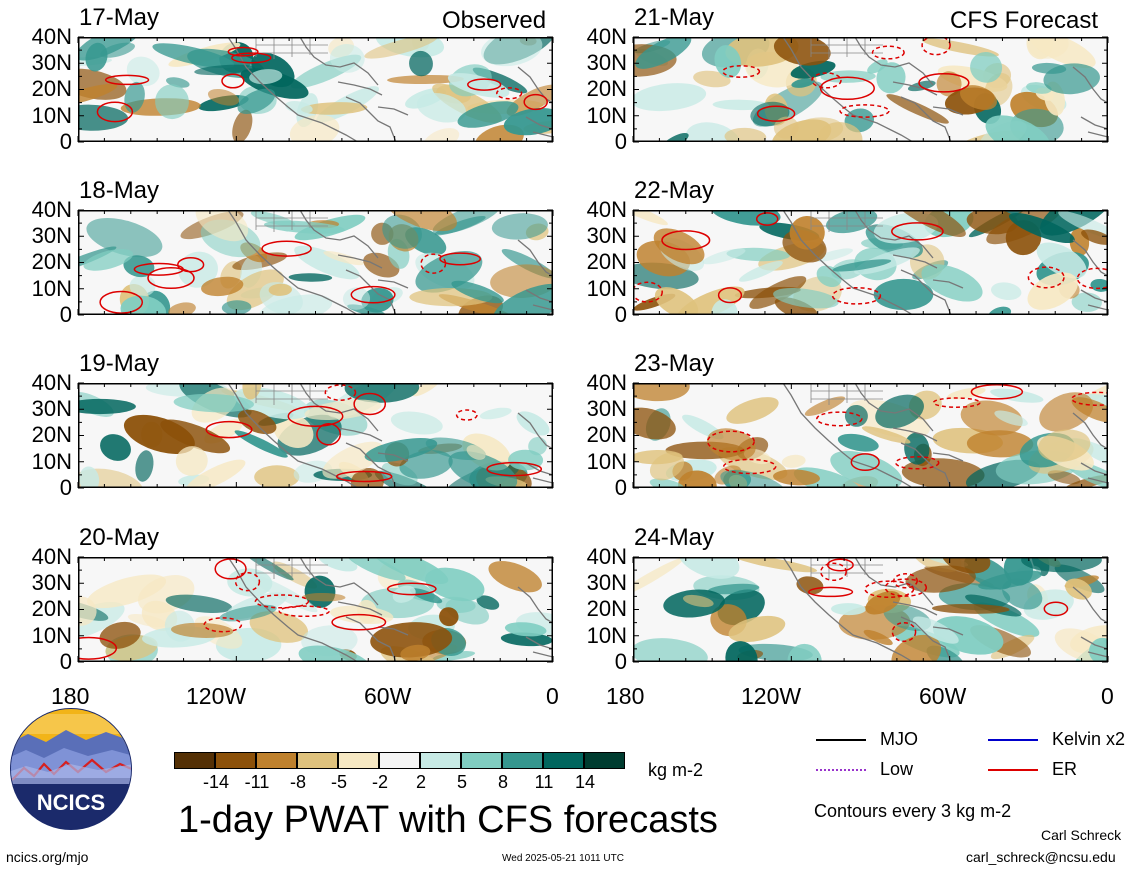 The width and height of the screenshot is (1135, 871). I want to click on legend-label: Kelvin x2, so click(1089, 739).